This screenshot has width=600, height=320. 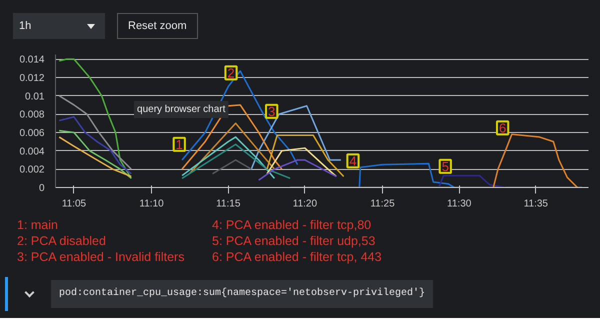 I want to click on y-tick-label: 0.008, so click(x=32, y=115).